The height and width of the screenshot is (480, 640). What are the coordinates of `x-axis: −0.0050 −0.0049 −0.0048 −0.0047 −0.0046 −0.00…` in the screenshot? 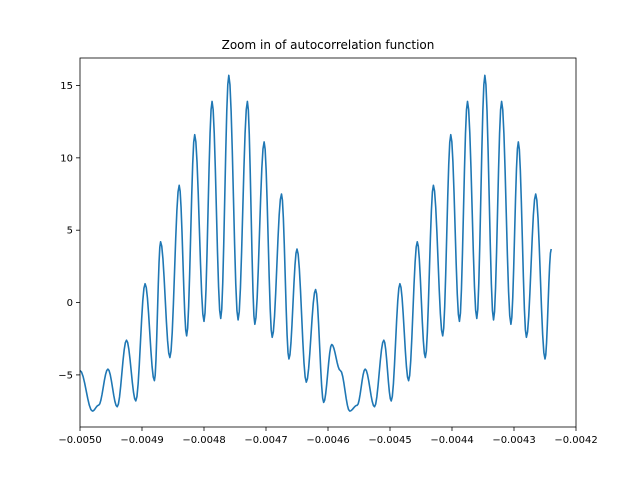 It's located at (328, 436).